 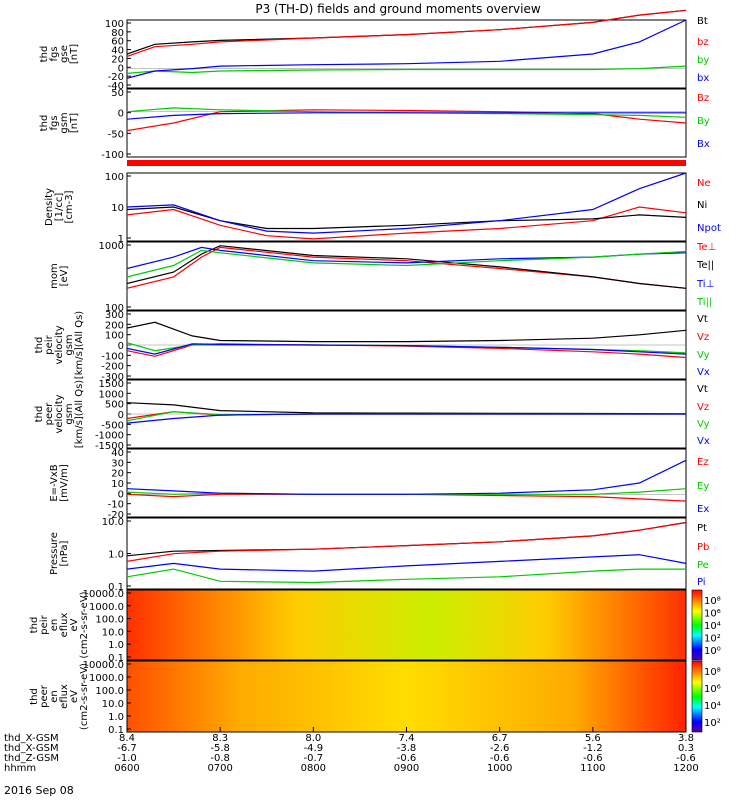 I want to click on xaxis-value: -4.9, so click(x=314, y=748).